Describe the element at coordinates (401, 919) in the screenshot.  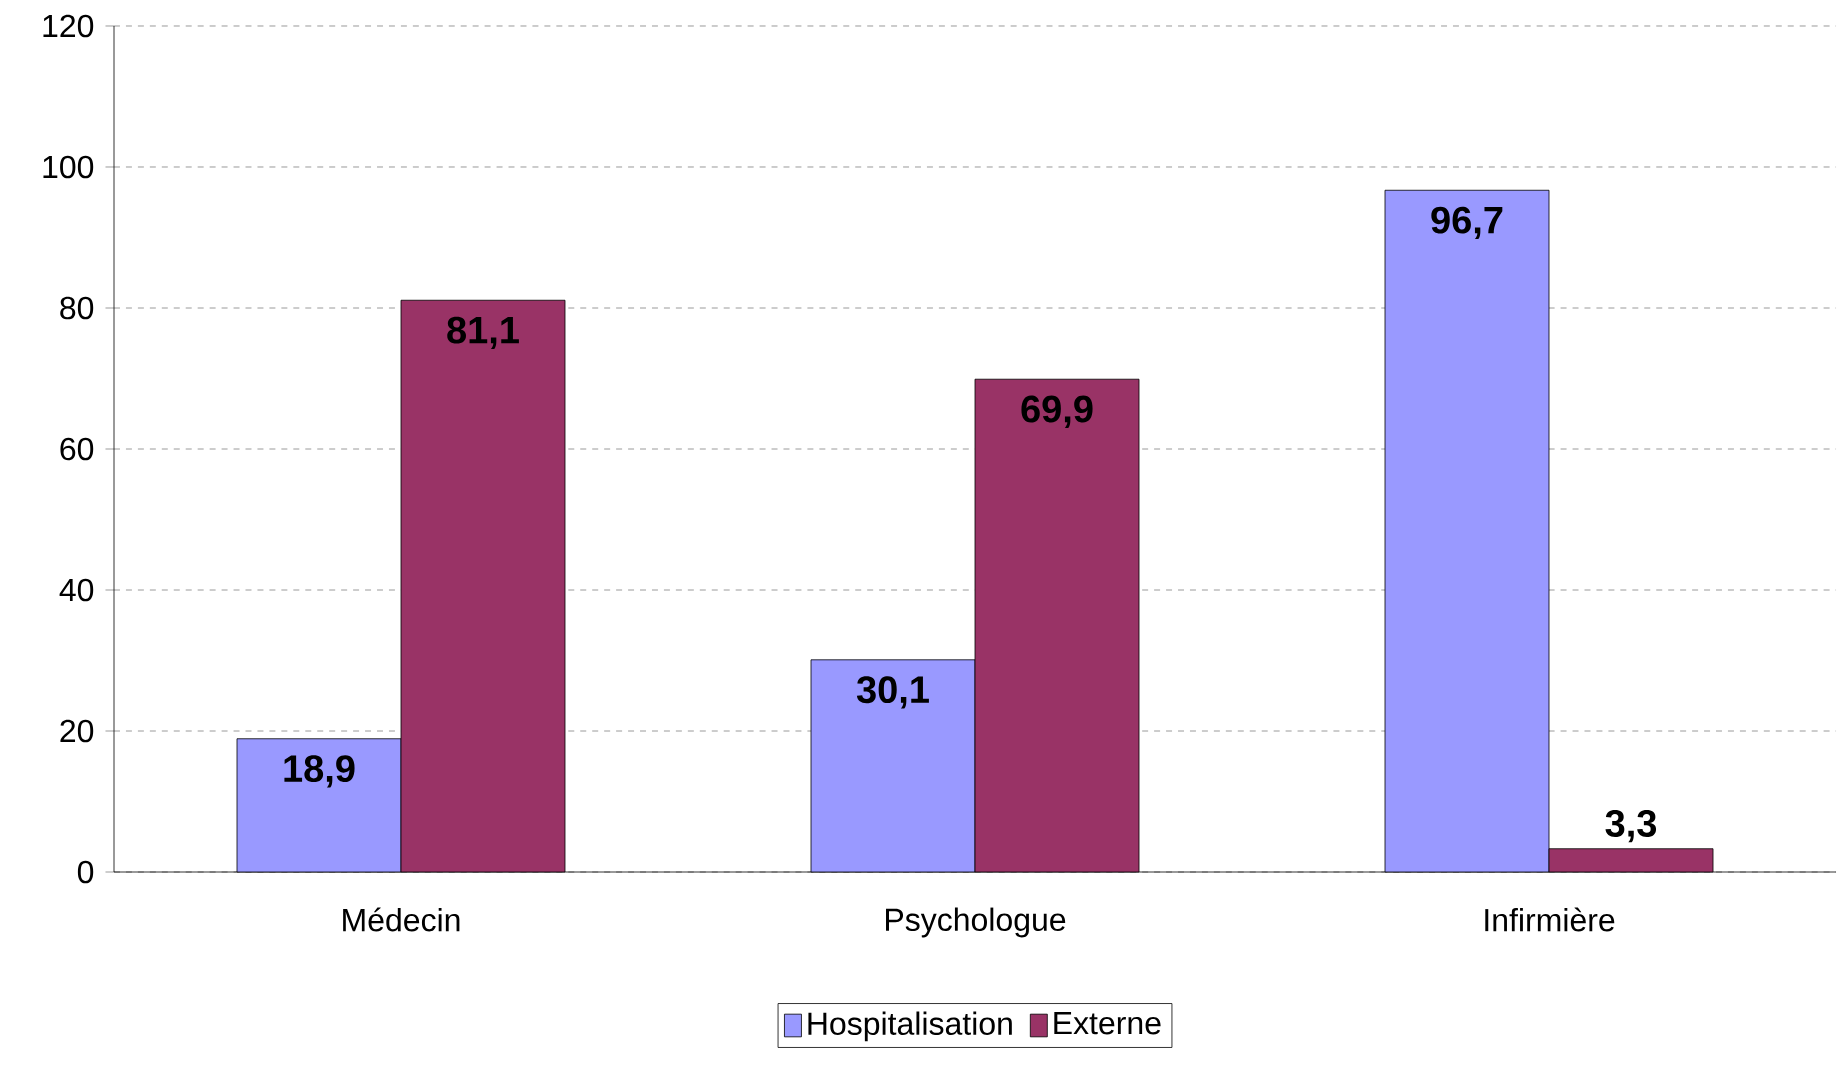
I see `x-tick-label: Médecin` at that location.